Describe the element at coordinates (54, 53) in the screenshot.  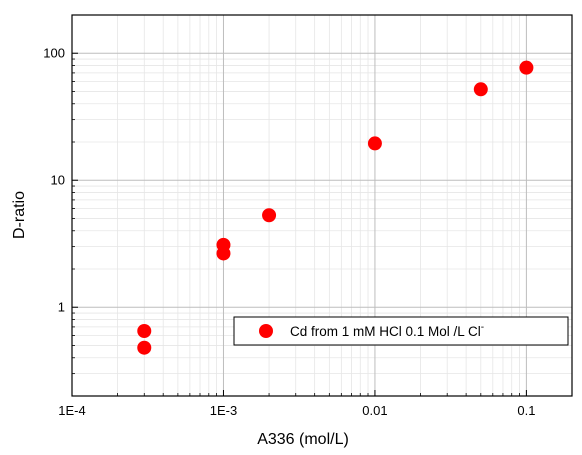
I see `y-tick-label: 100` at that location.